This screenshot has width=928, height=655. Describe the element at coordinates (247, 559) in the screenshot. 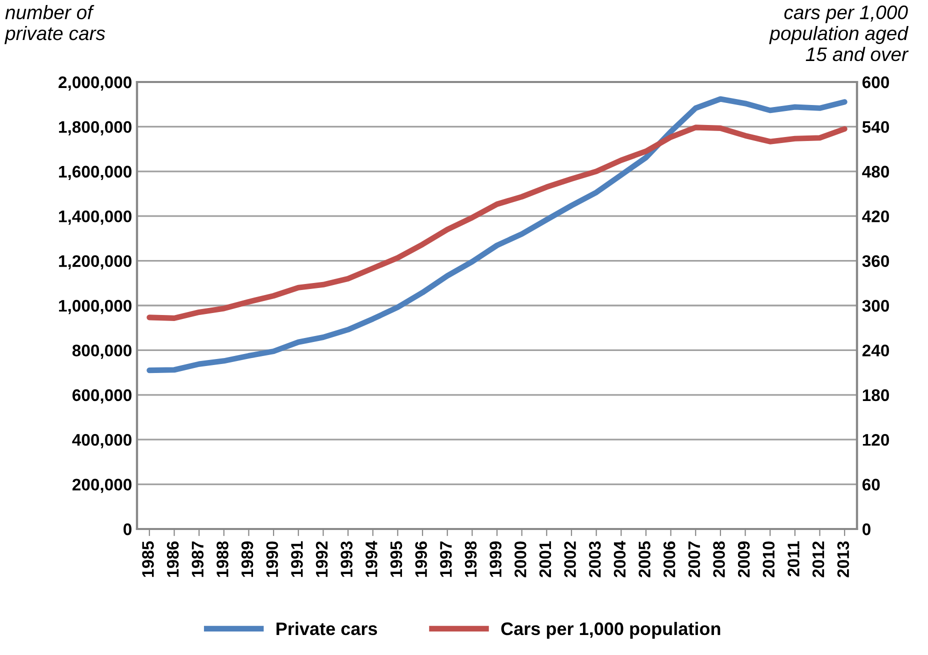

I see `x-tick-label: 1989` at that location.